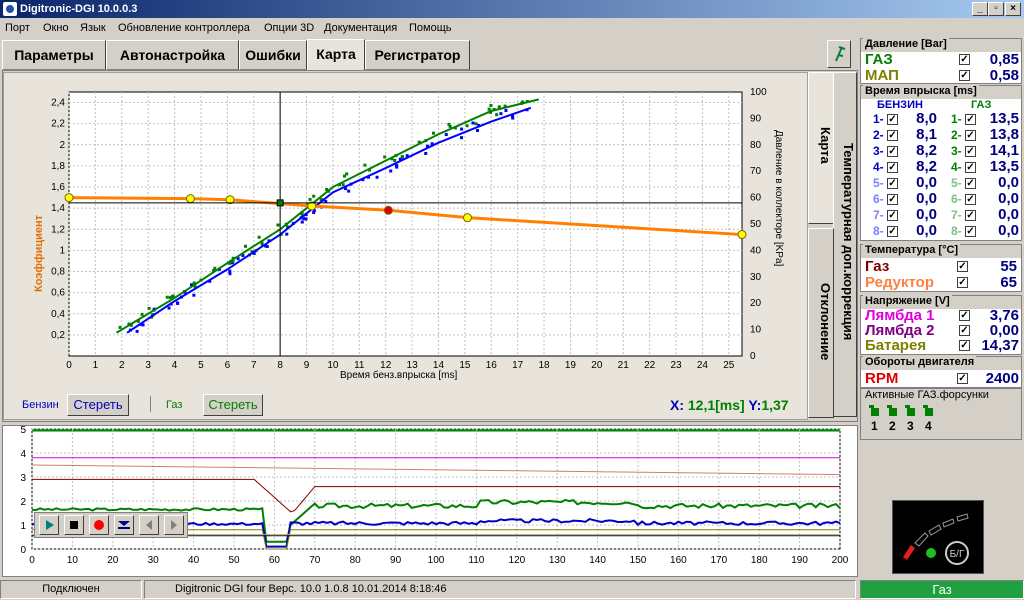 The image size is (1024, 600). I want to click on tab-map: Карта, so click(336, 55).